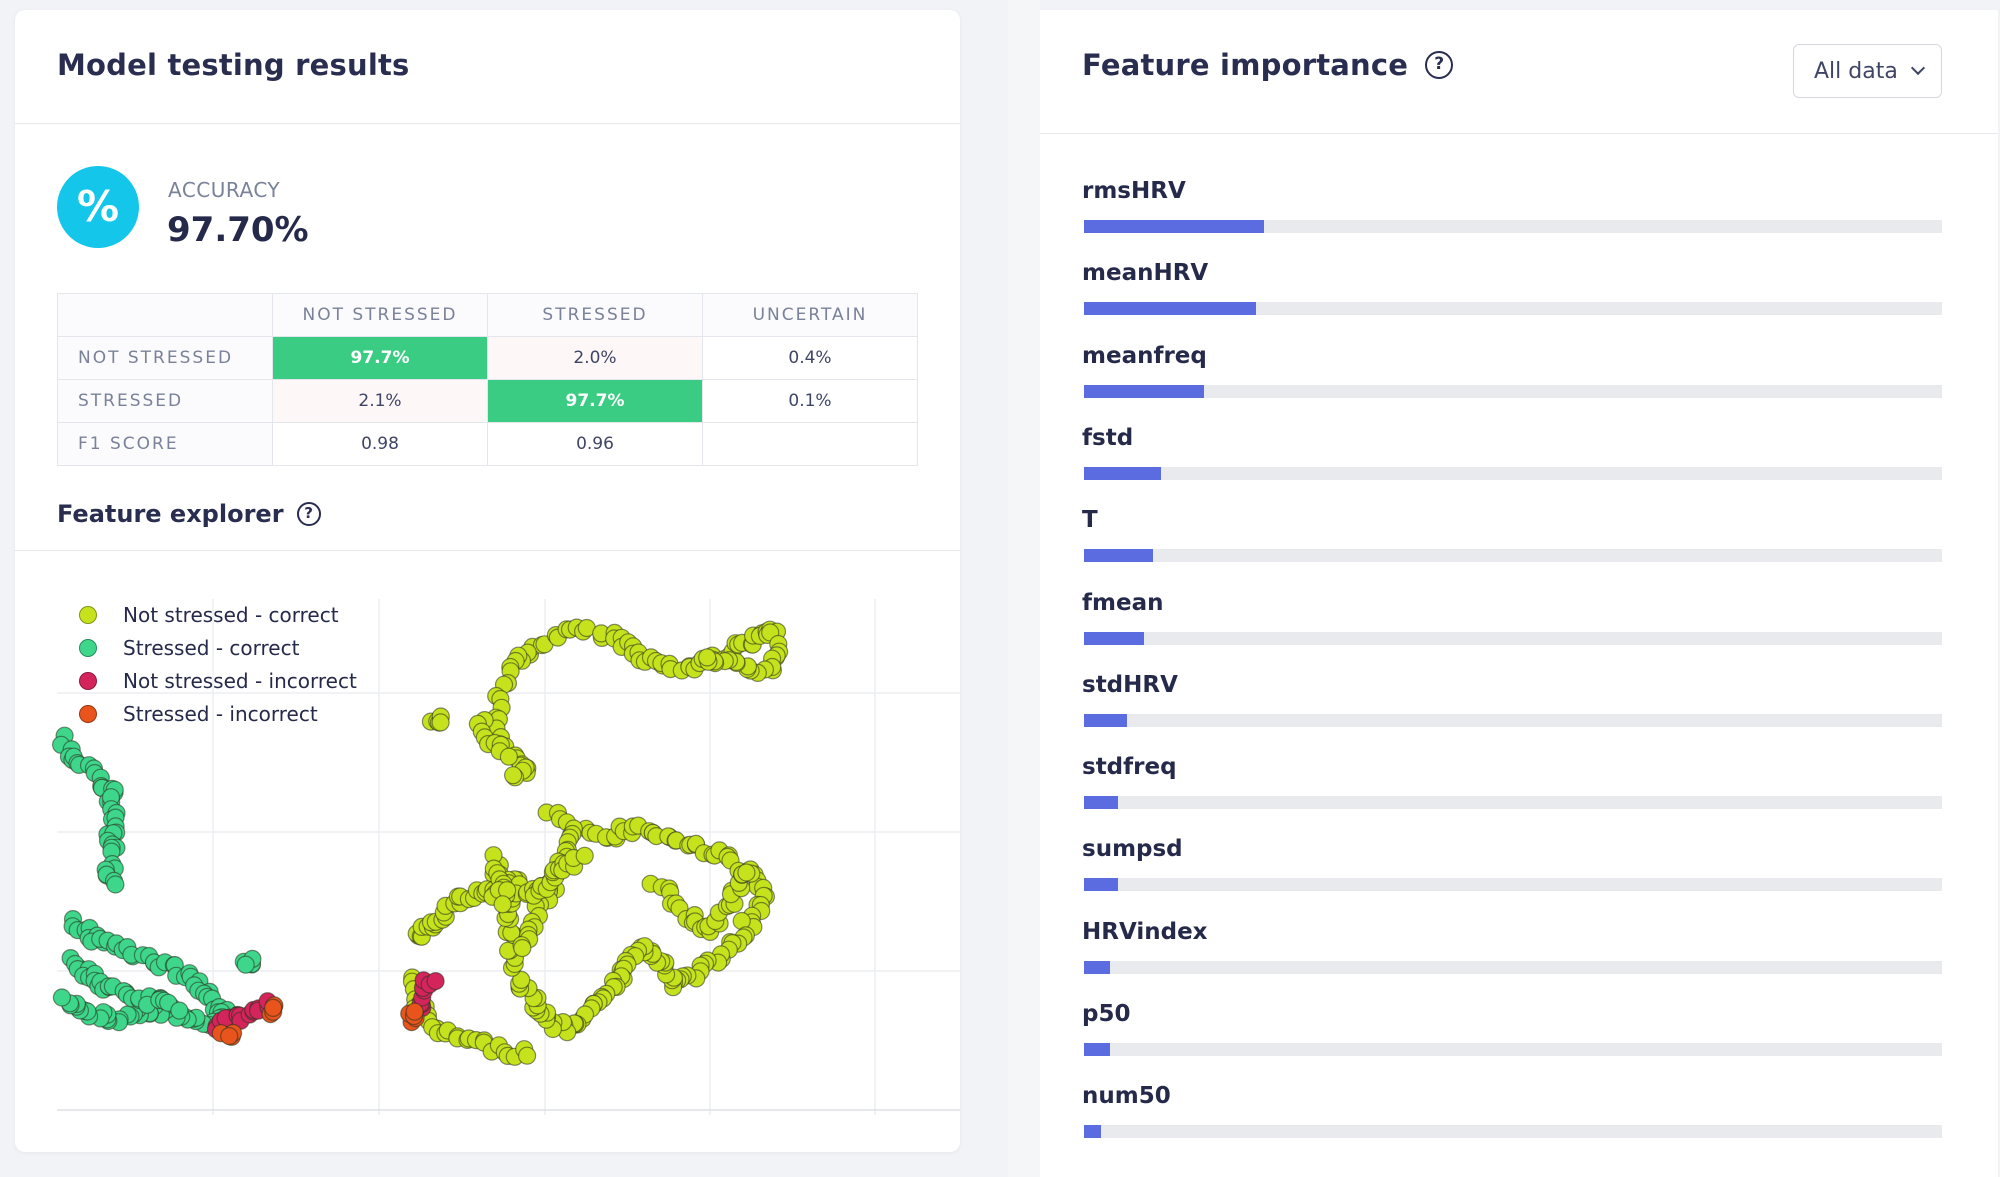 This screenshot has height=1177, width=2000. What do you see at coordinates (224, 190) in the screenshot?
I see `accuracy-label: ACCURACY` at bounding box center [224, 190].